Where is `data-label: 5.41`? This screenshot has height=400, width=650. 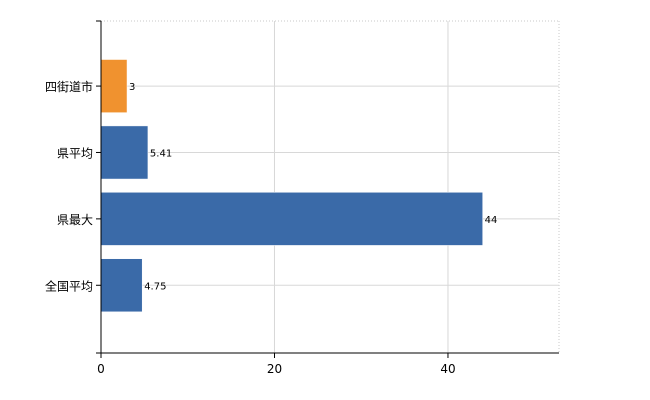
data-label: 5.41 is located at coordinates (161, 153).